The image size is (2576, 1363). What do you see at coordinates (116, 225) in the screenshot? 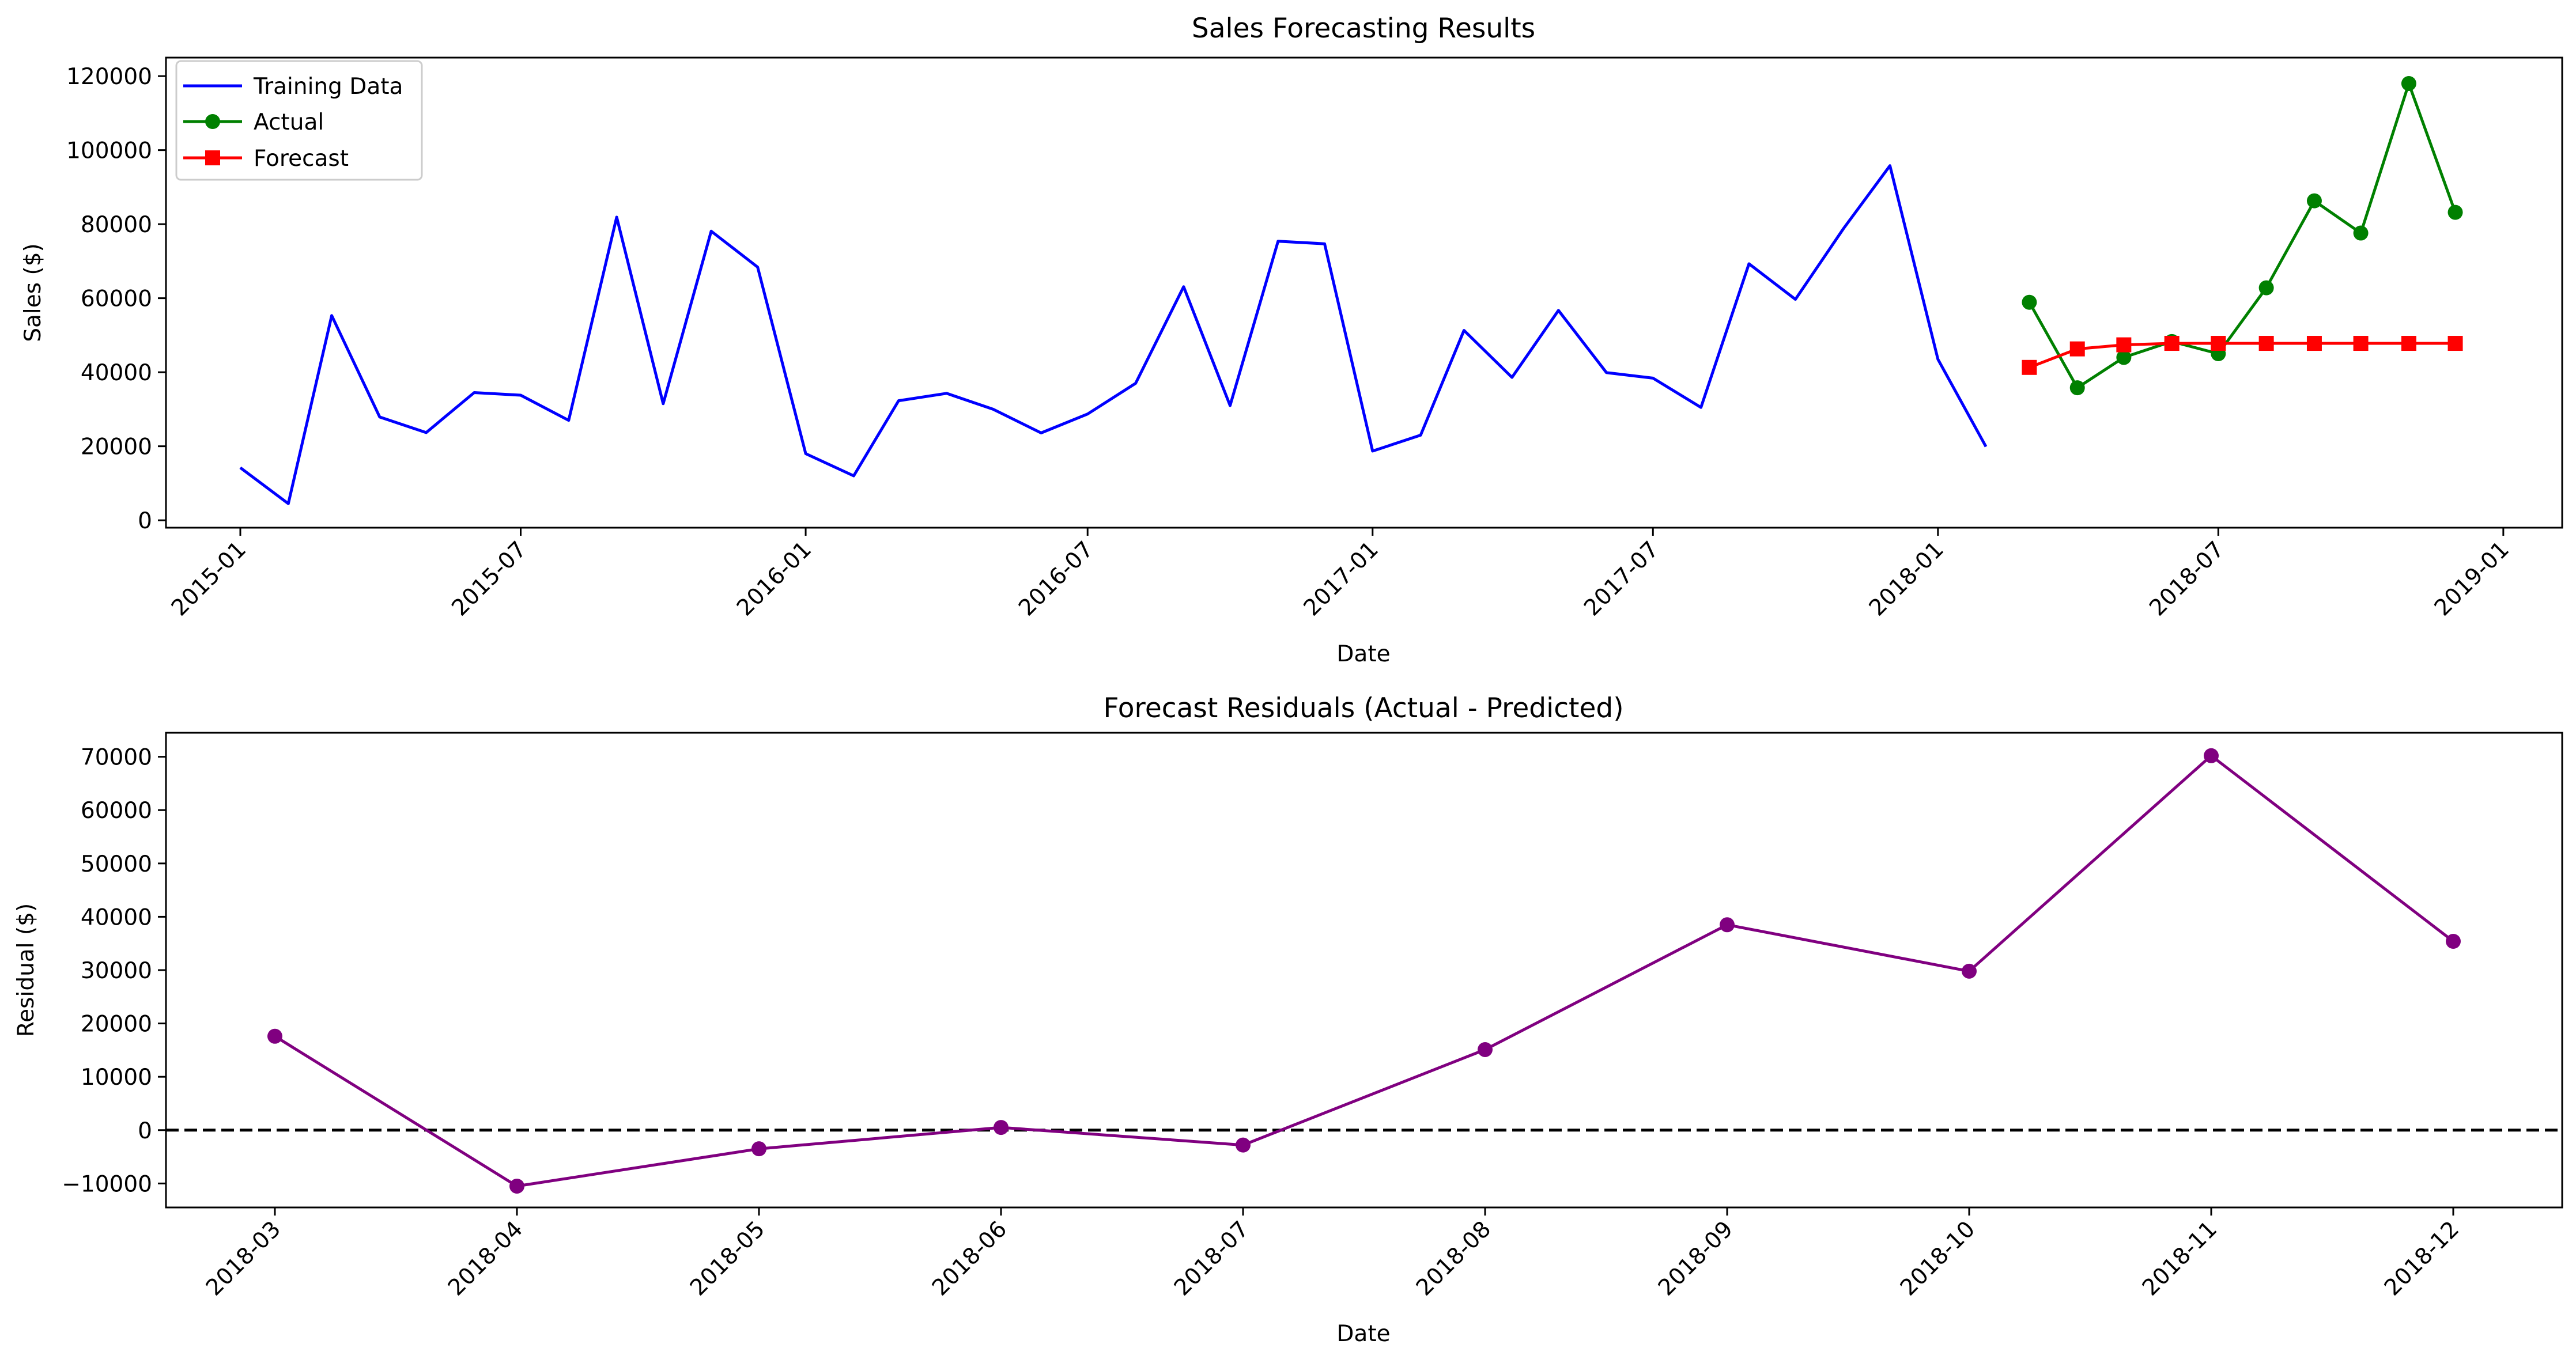
I see `y-tick-label: 80000` at bounding box center [116, 225].